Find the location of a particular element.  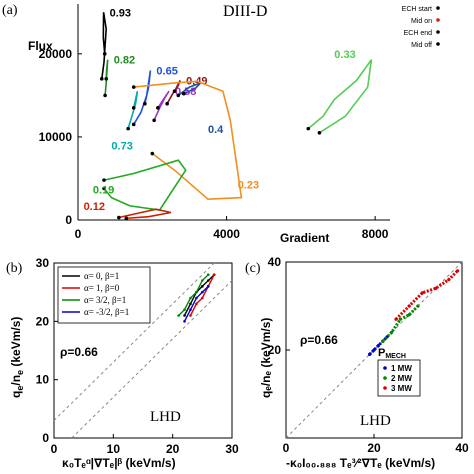

panel-b-rho: ρ=0.66 is located at coordinates (79, 352).